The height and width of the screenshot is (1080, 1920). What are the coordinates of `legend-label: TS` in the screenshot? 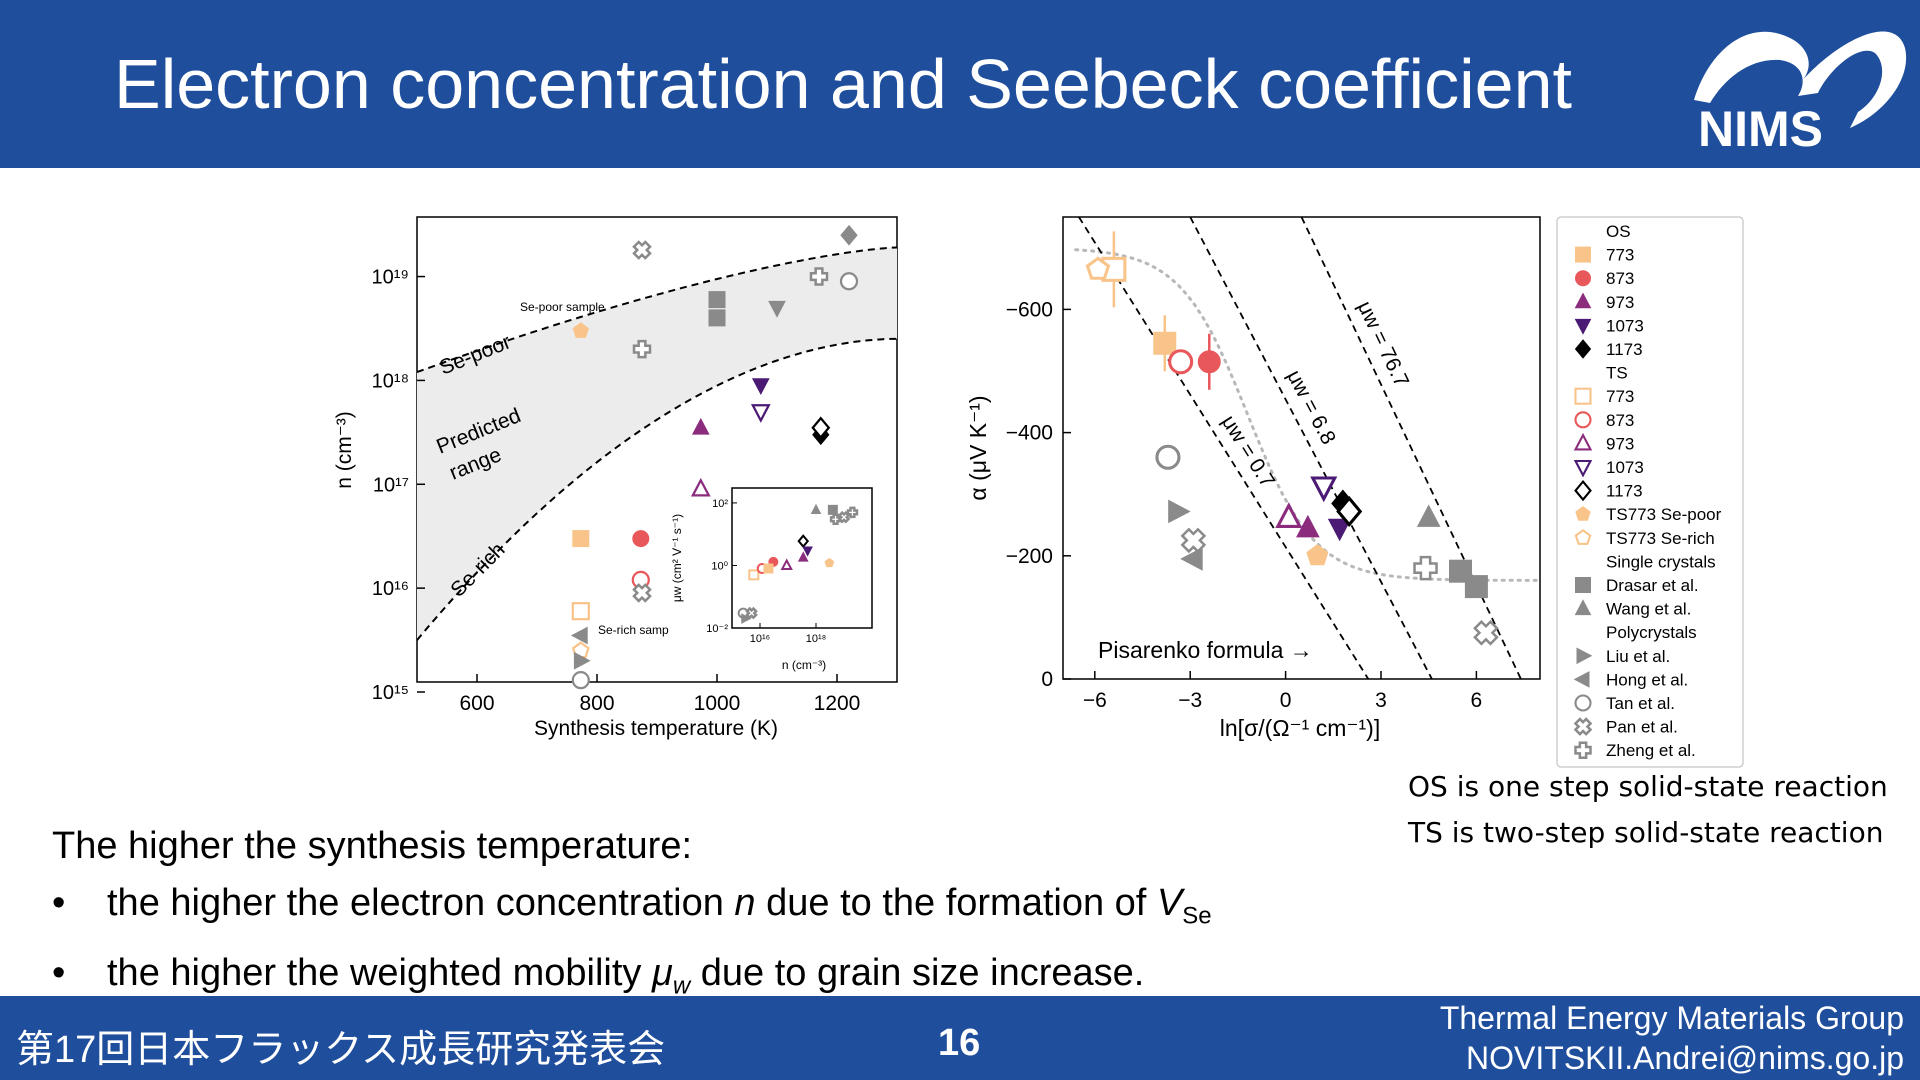 It's located at (1617, 373).